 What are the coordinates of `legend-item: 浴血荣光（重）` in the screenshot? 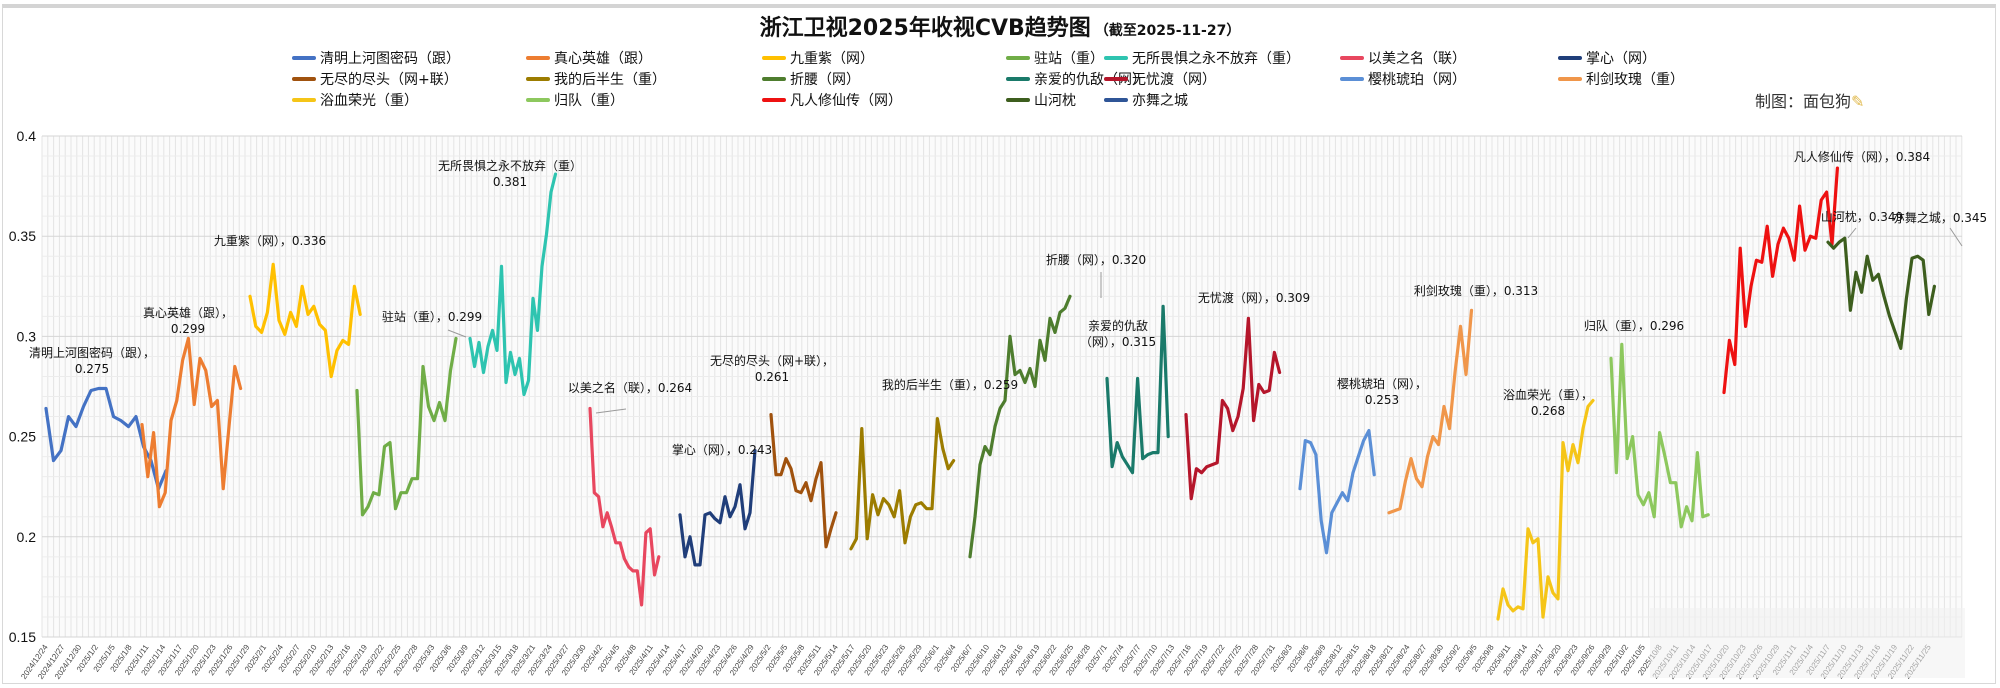 It's located at (355, 100).